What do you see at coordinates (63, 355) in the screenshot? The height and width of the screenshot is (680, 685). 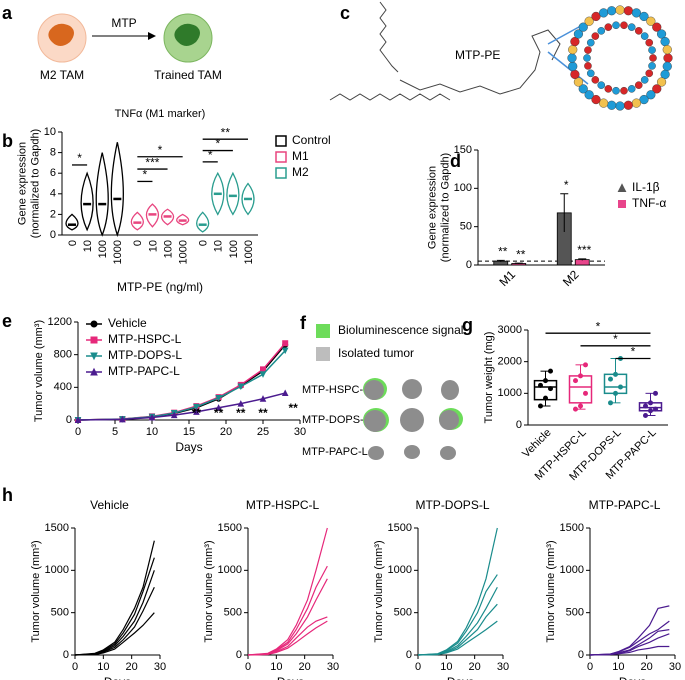 I see `y-tick-label: 800` at bounding box center [63, 355].